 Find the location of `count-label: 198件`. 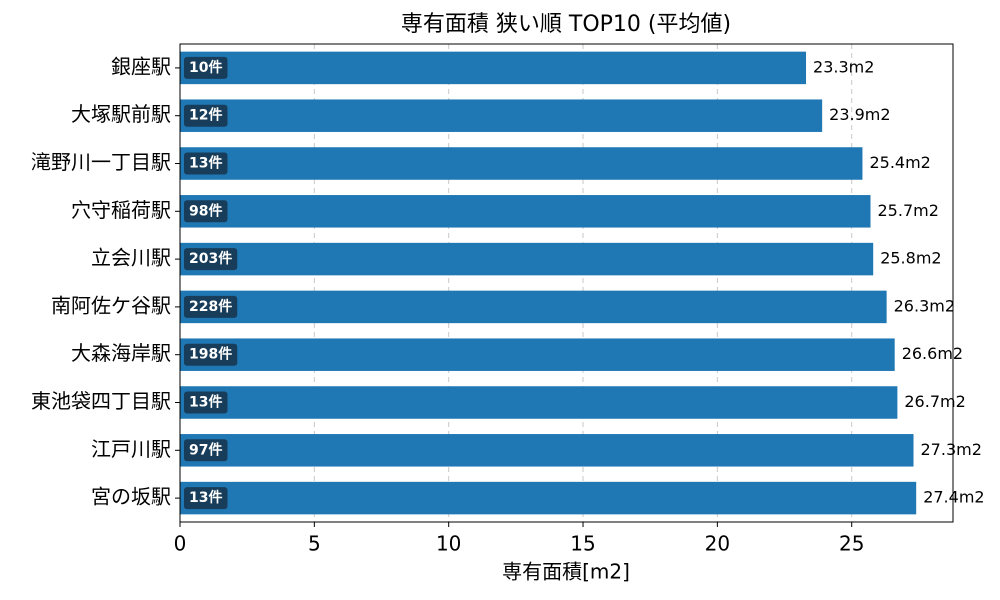

count-label: 198件 is located at coordinates (210, 354).